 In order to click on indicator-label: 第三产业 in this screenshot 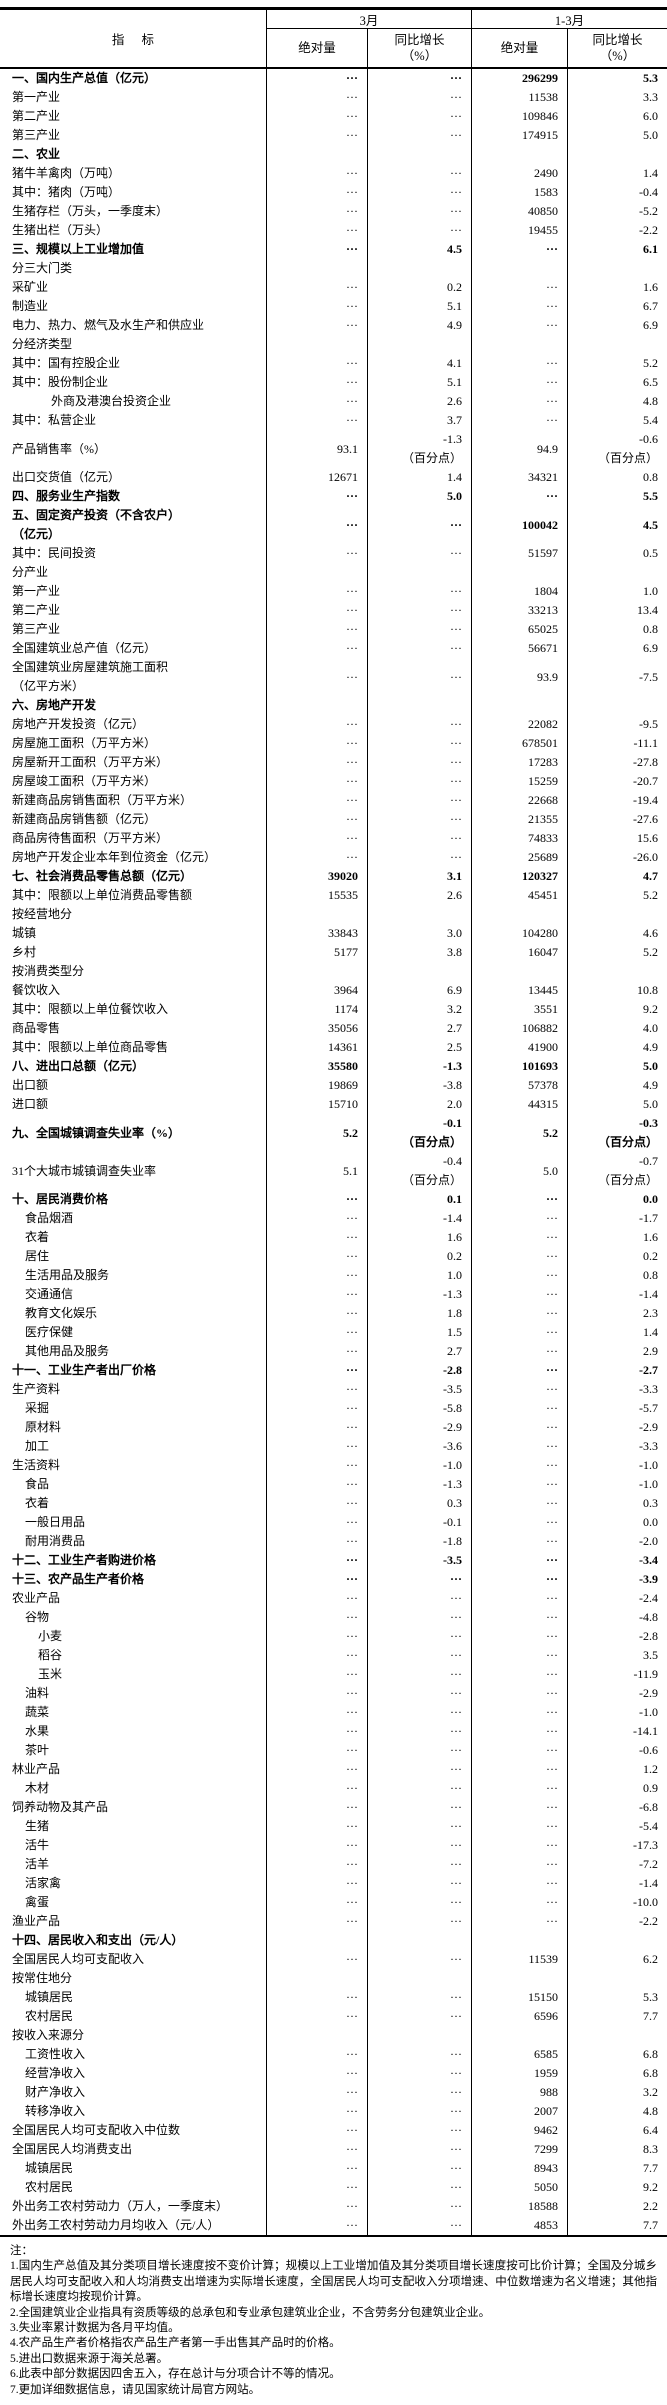, I will do `click(133, 629)`.